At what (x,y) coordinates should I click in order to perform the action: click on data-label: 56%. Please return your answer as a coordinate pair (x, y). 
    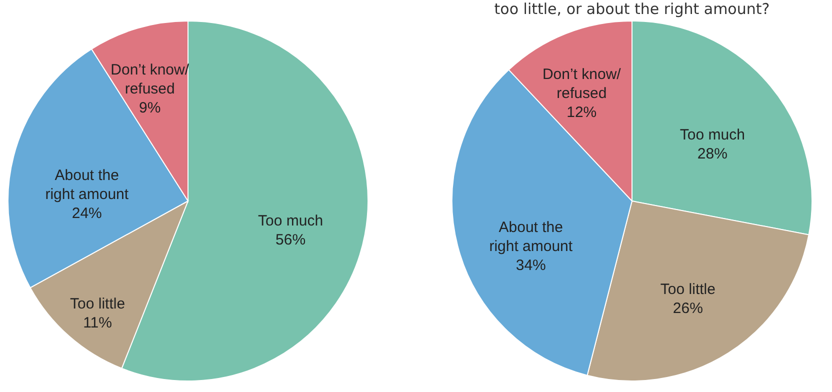
    Looking at the image, I should click on (291, 240).